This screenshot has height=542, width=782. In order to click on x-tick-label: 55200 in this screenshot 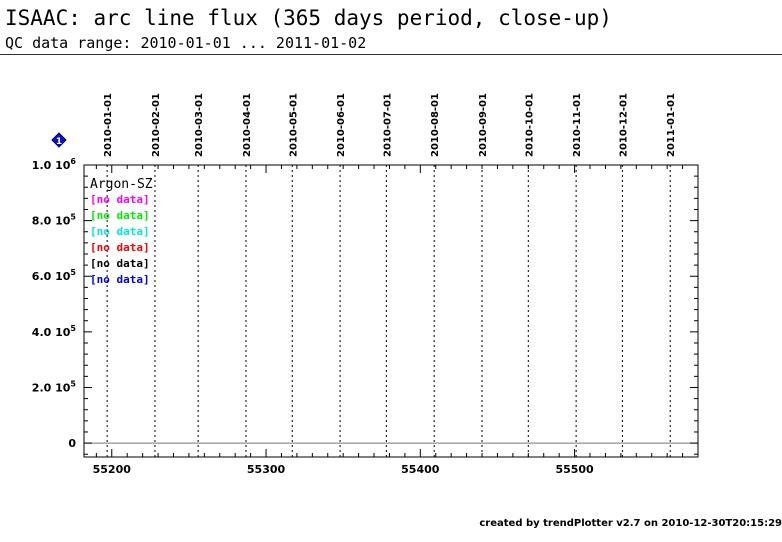, I will do `click(112, 469)`.